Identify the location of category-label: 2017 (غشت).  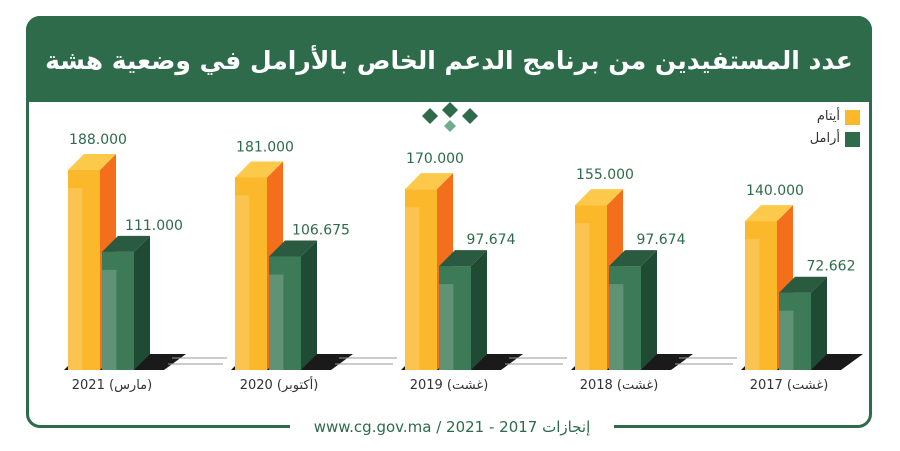
(789, 385).